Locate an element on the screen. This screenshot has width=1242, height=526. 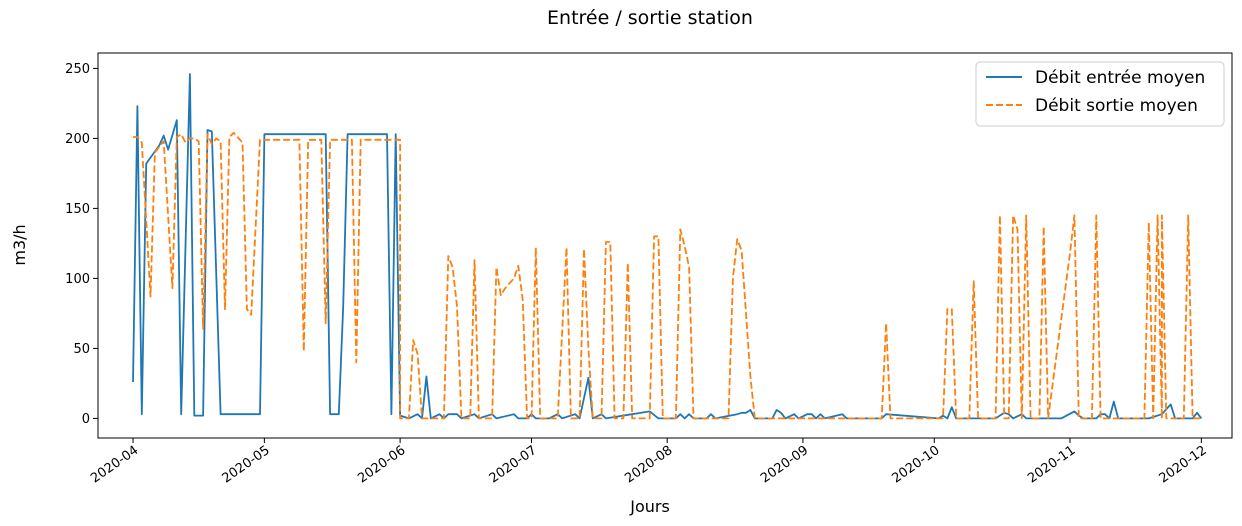
y-tick-label: 50 is located at coordinates (81, 349).